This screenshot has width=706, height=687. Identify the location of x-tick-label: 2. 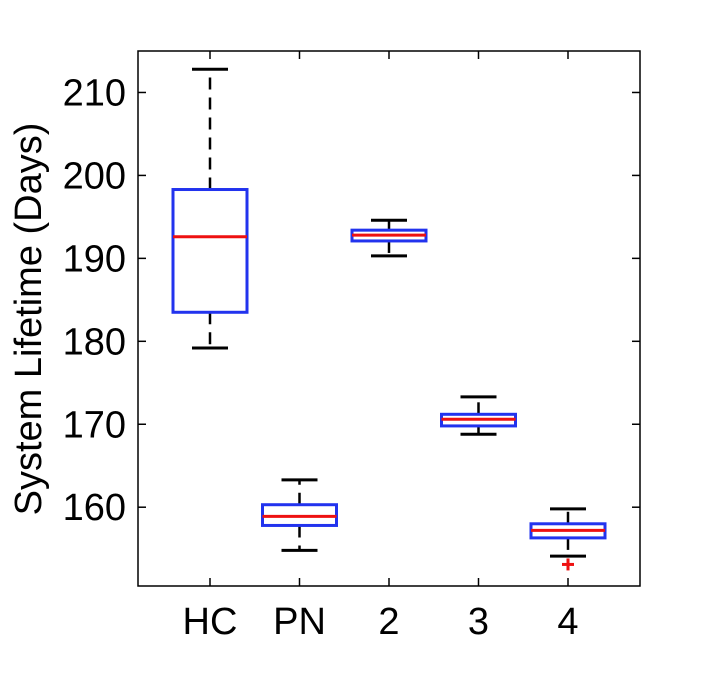
(388, 622).